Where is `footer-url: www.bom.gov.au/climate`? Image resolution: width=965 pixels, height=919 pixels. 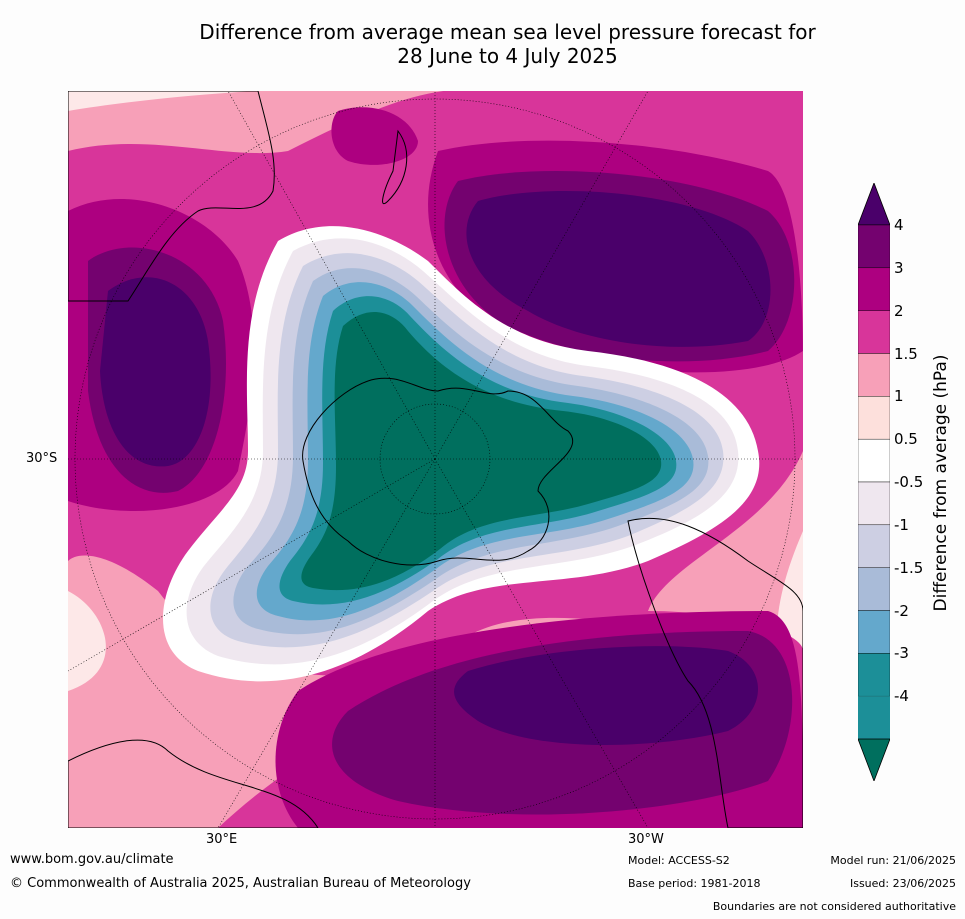 footer-url: www.bom.gov.au/climate is located at coordinates (92, 859).